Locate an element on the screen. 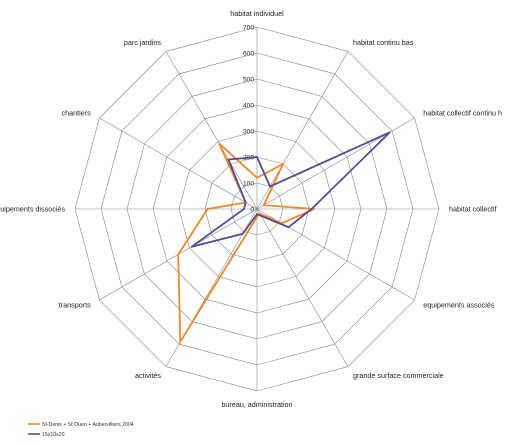  tick-label: 0 is located at coordinates (252, 209).